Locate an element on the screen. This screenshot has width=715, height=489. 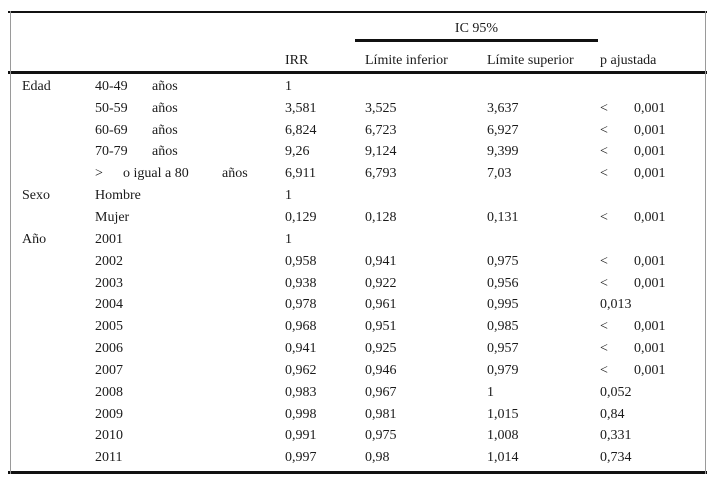
cell-upper-limit: 1,008 is located at coordinates (503, 436).